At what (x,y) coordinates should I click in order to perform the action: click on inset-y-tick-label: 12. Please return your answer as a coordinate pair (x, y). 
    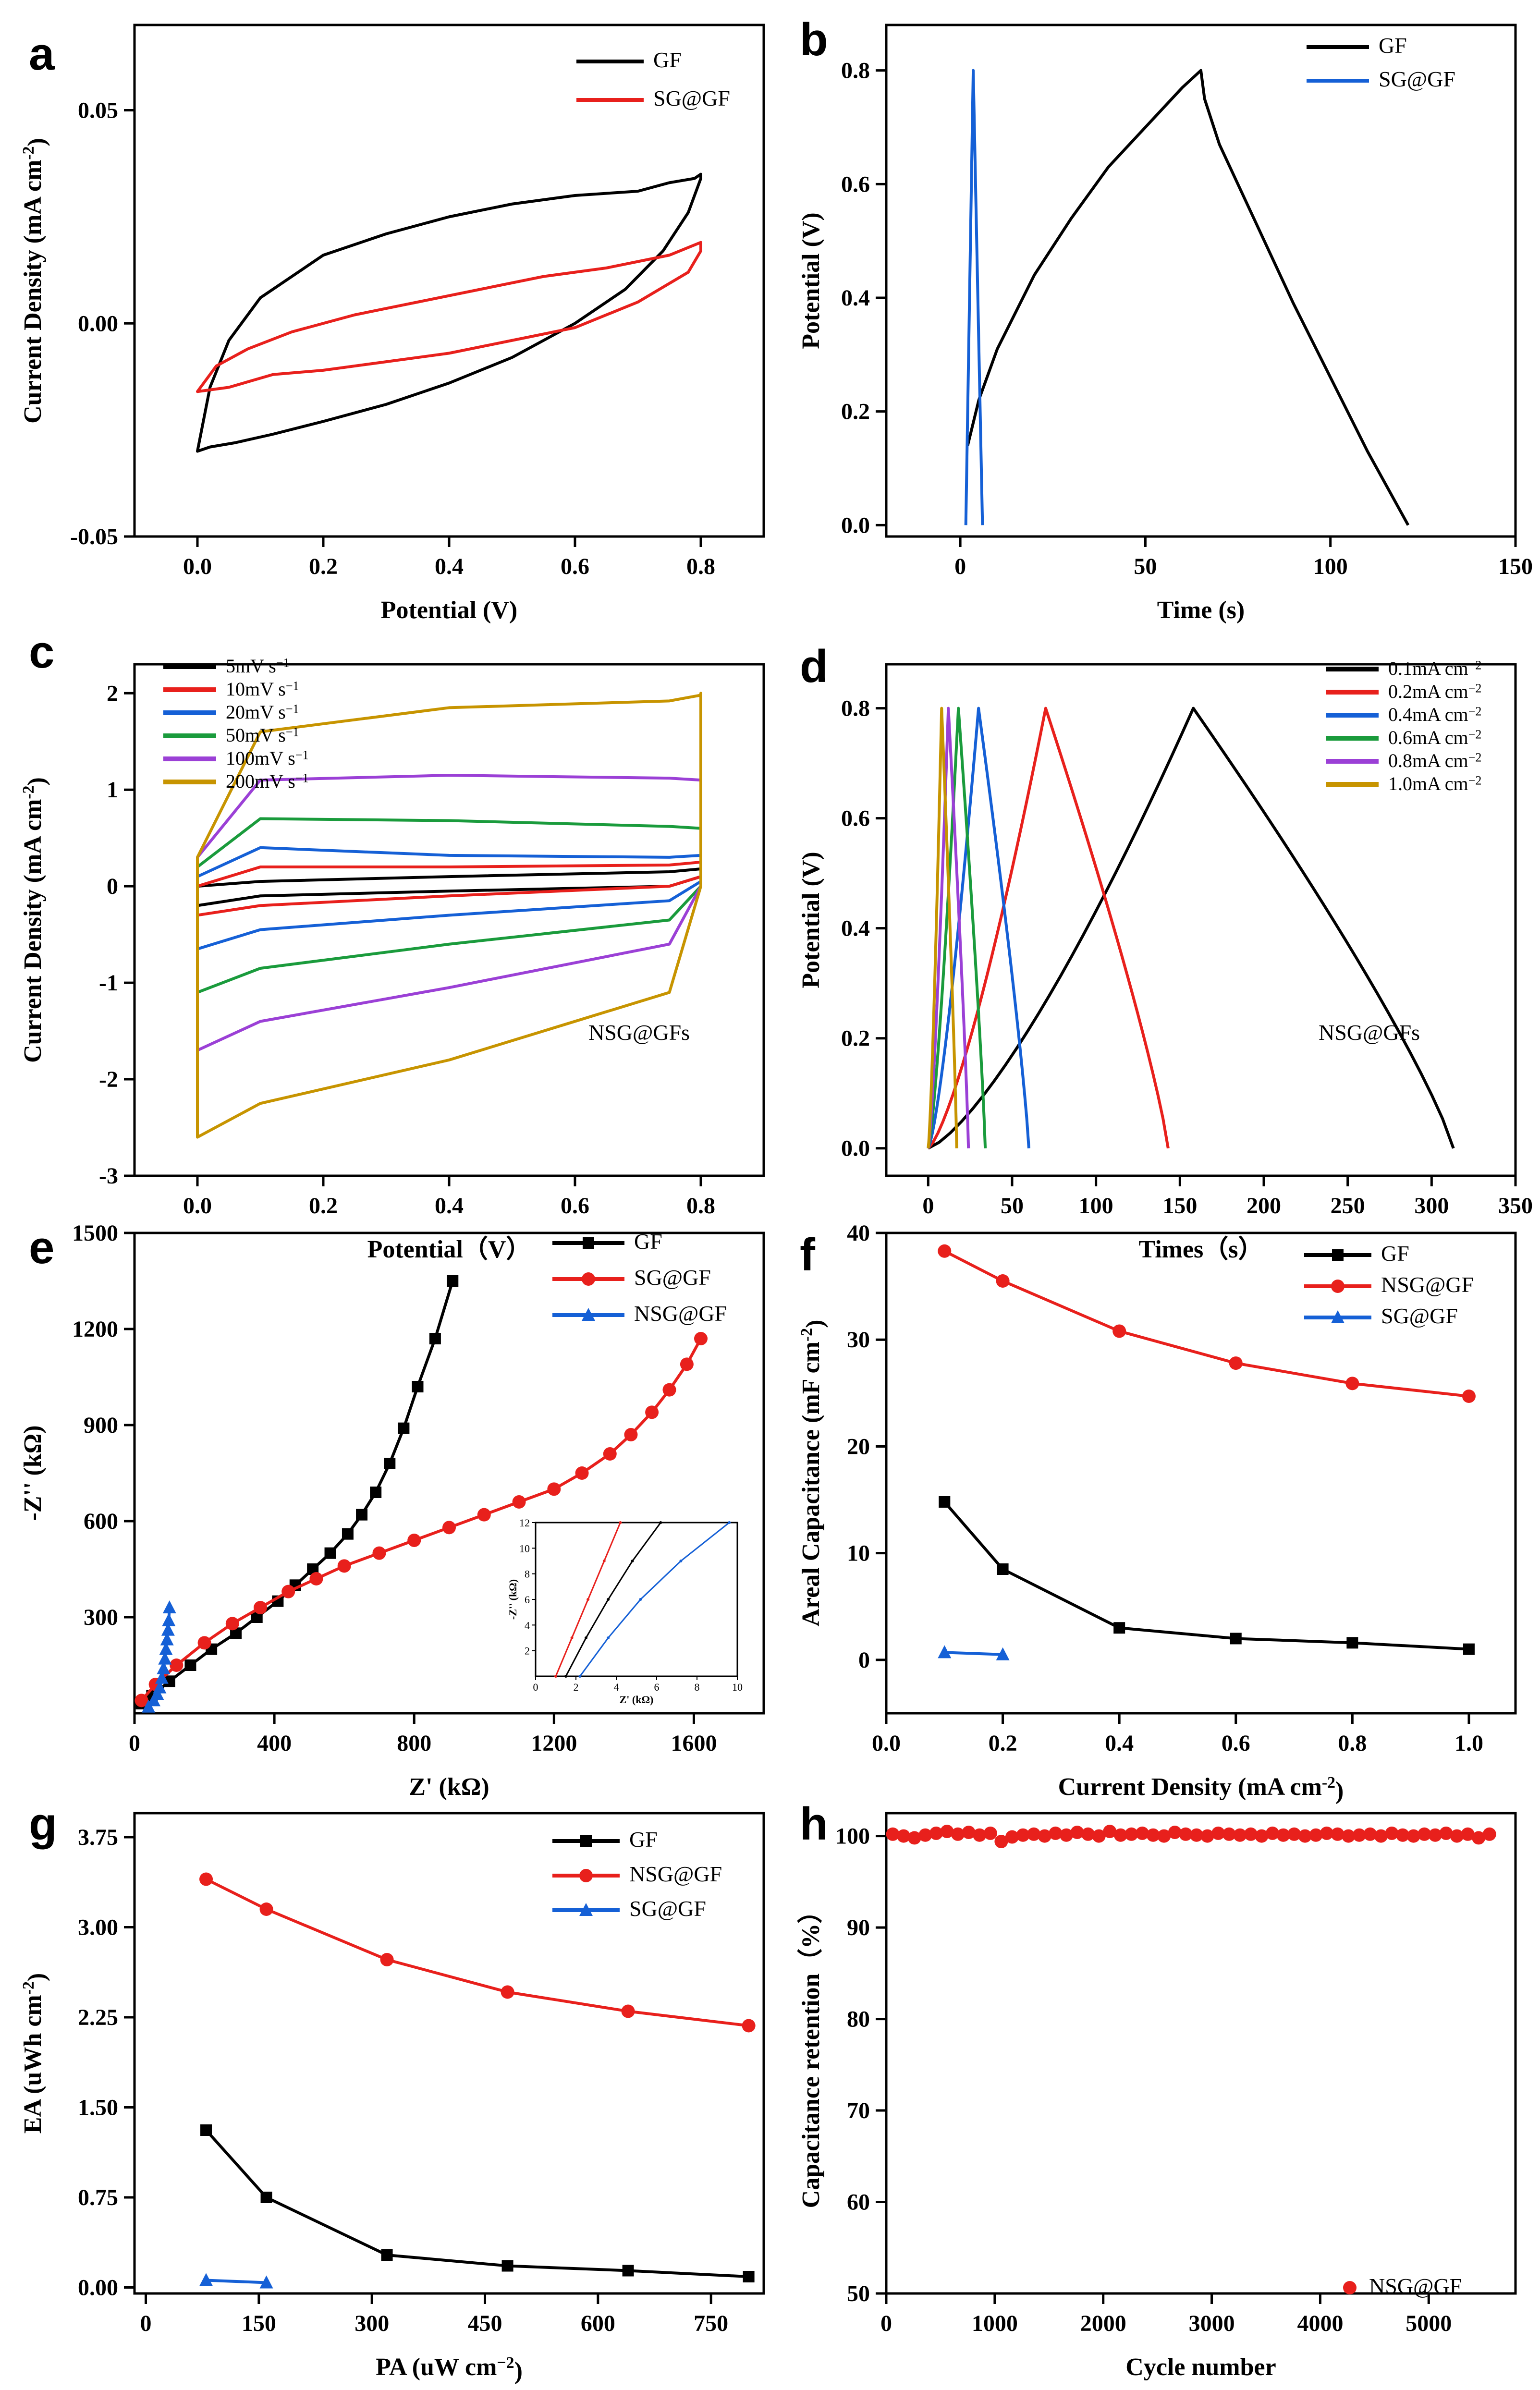
    Looking at the image, I should click on (524, 1523).